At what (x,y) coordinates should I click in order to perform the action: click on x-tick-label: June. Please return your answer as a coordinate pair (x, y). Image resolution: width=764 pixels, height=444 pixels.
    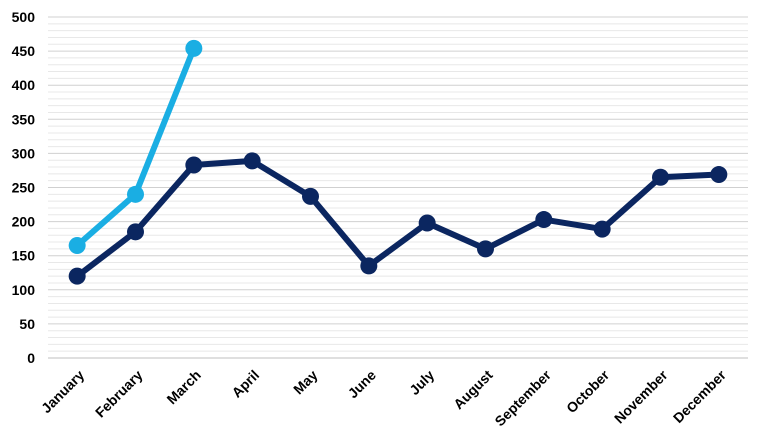
    Looking at the image, I should click on (362, 384).